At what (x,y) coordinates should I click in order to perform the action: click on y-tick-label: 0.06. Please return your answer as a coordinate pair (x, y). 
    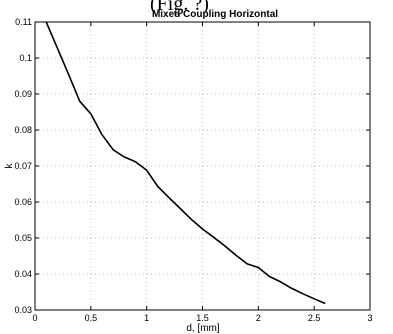
    Looking at the image, I should click on (23, 202).